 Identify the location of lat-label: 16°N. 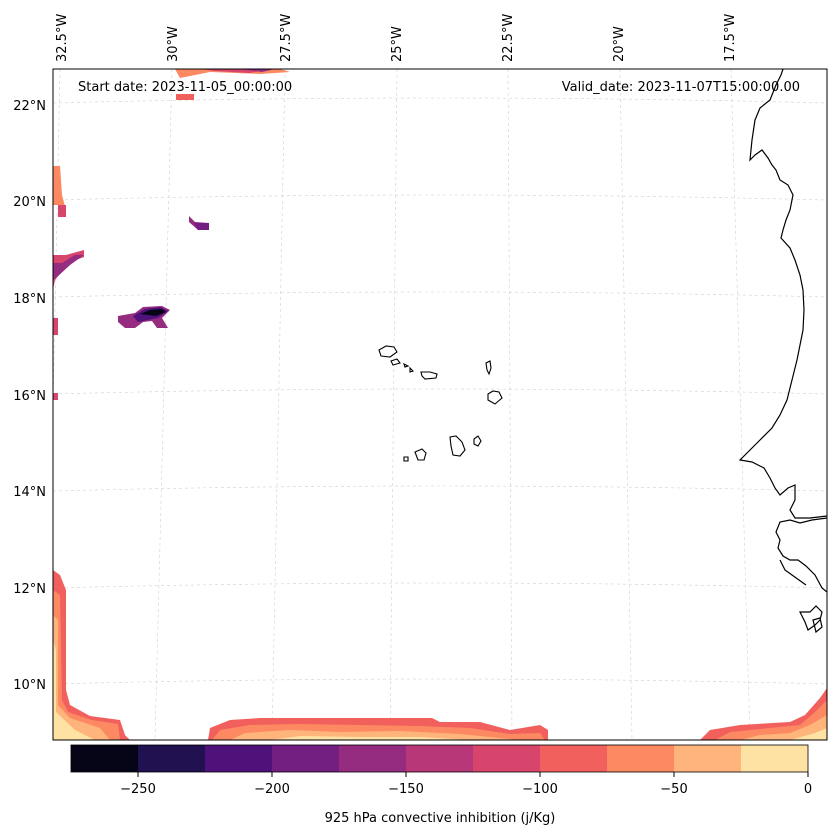
(29, 396).